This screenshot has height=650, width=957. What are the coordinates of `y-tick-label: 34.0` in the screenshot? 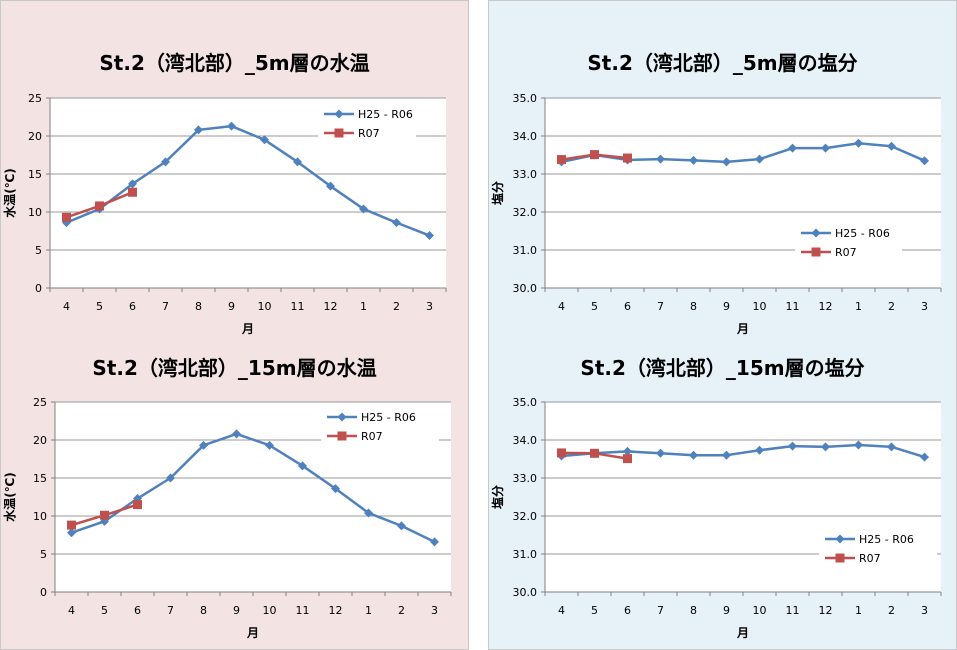 It's located at (525, 440).